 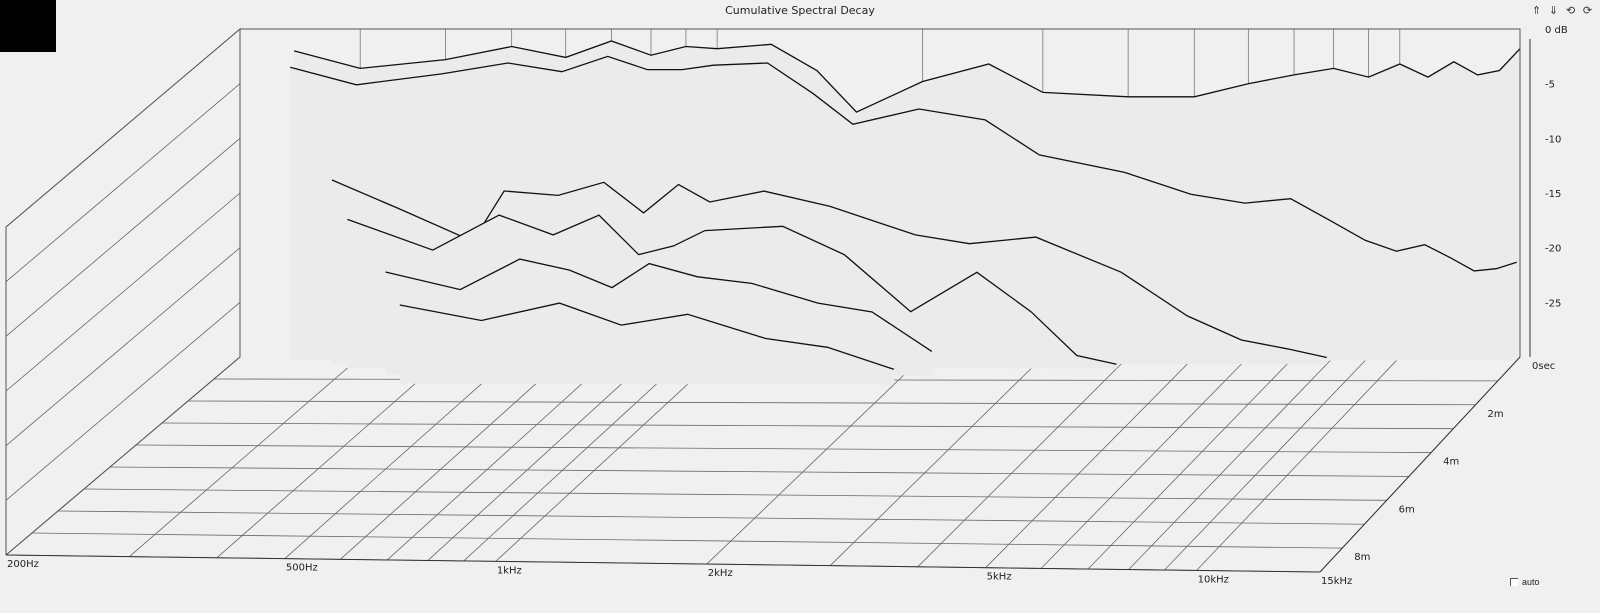 What do you see at coordinates (1420, 464) in the screenshot?
I see `right-floor-edge` at bounding box center [1420, 464].